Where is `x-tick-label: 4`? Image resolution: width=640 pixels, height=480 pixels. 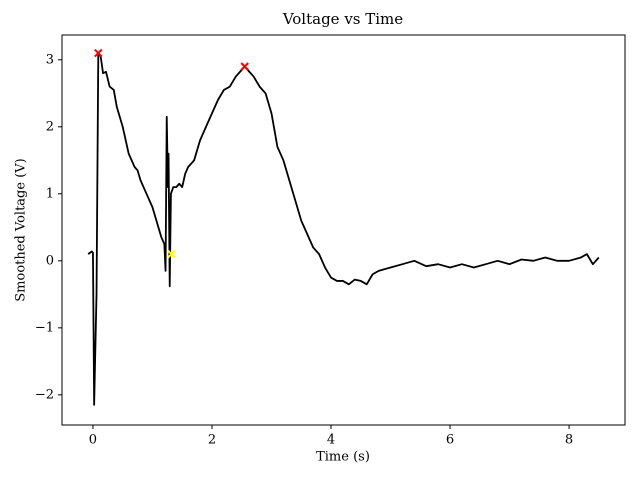 x-tick-label: 4 is located at coordinates (331, 440).